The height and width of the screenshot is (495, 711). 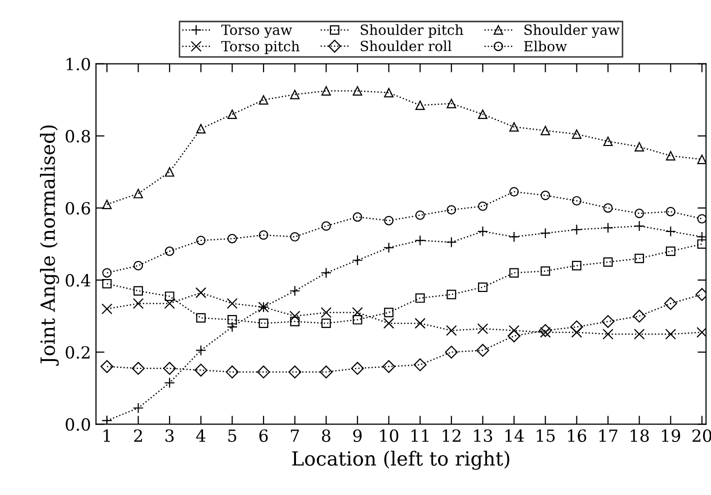 What do you see at coordinates (389, 435) in the screenshot?
I see `x-tick-label: 10` at bounding box center [389, 435].